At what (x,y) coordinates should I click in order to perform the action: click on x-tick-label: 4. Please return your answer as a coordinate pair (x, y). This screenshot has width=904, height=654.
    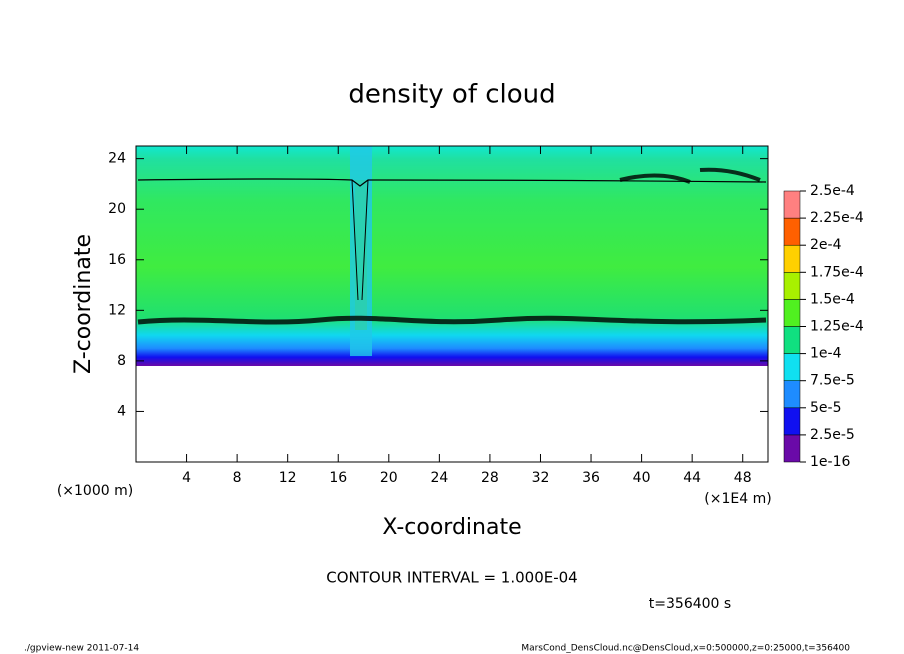
    Looking at the image, I should click on (186, 478).